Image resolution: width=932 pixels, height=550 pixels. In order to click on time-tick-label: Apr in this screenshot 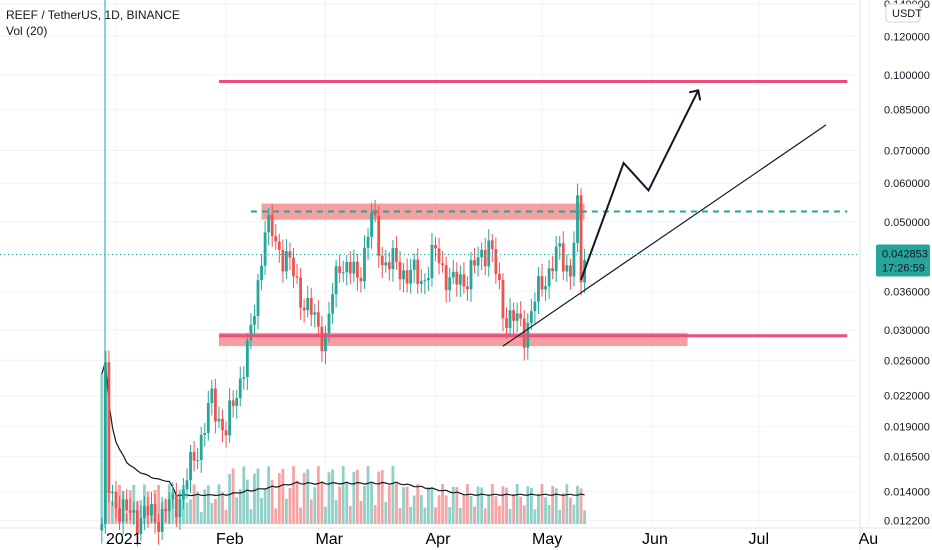, I will do `click(439, 539)`.